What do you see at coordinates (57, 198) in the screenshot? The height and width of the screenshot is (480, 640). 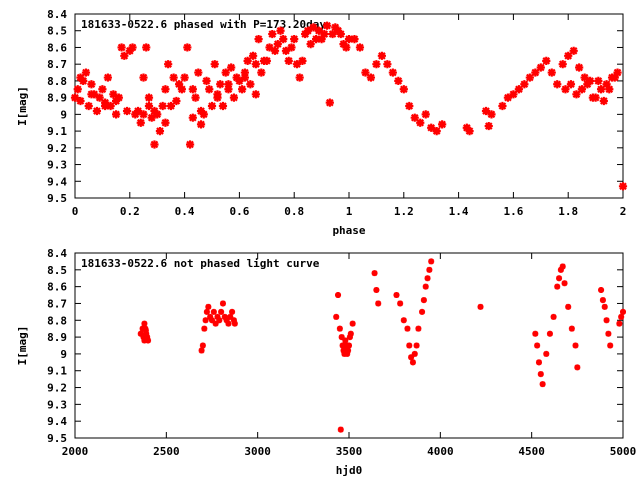 I see `y-tick-label: 9.5` at bounding box center [57, 198].